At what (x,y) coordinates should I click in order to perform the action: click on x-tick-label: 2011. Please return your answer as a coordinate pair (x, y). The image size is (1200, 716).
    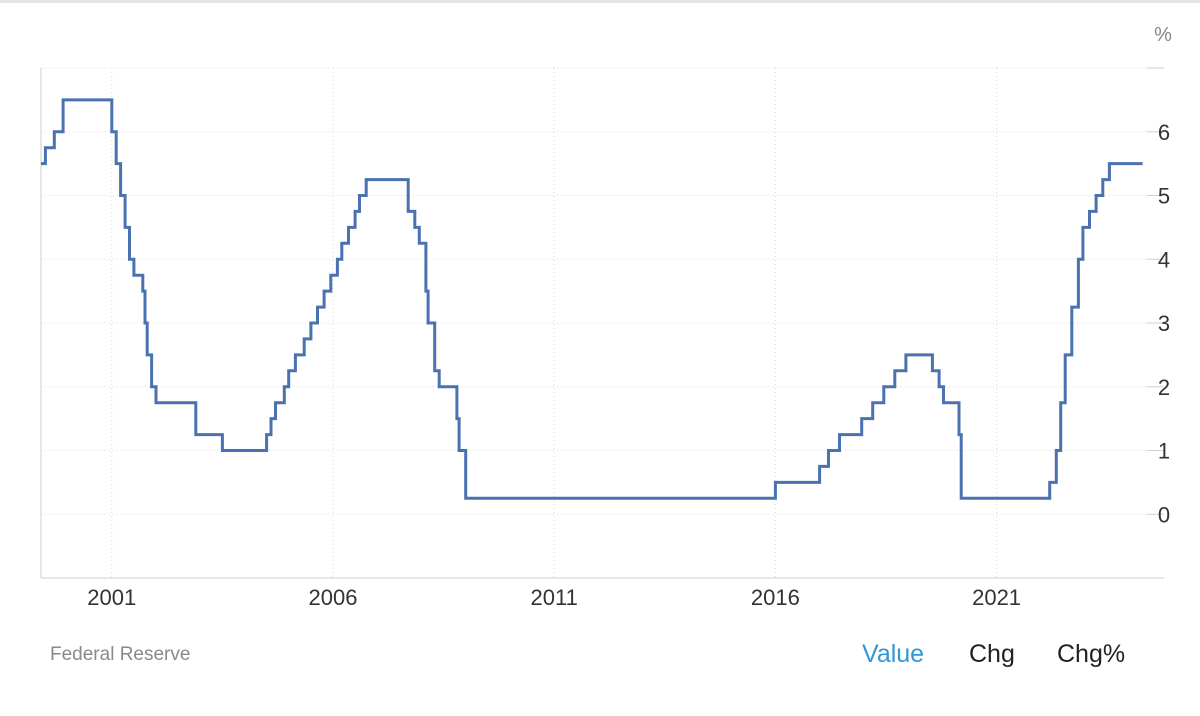
    Looking at the image, I should click on (554, 597).